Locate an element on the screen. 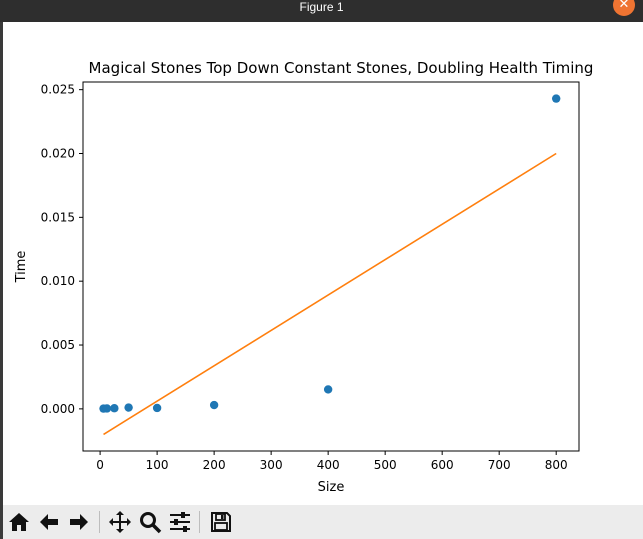 This screenshot has width=643, height=539. x-tick-label: 800 is located at coordinates (556, 465).